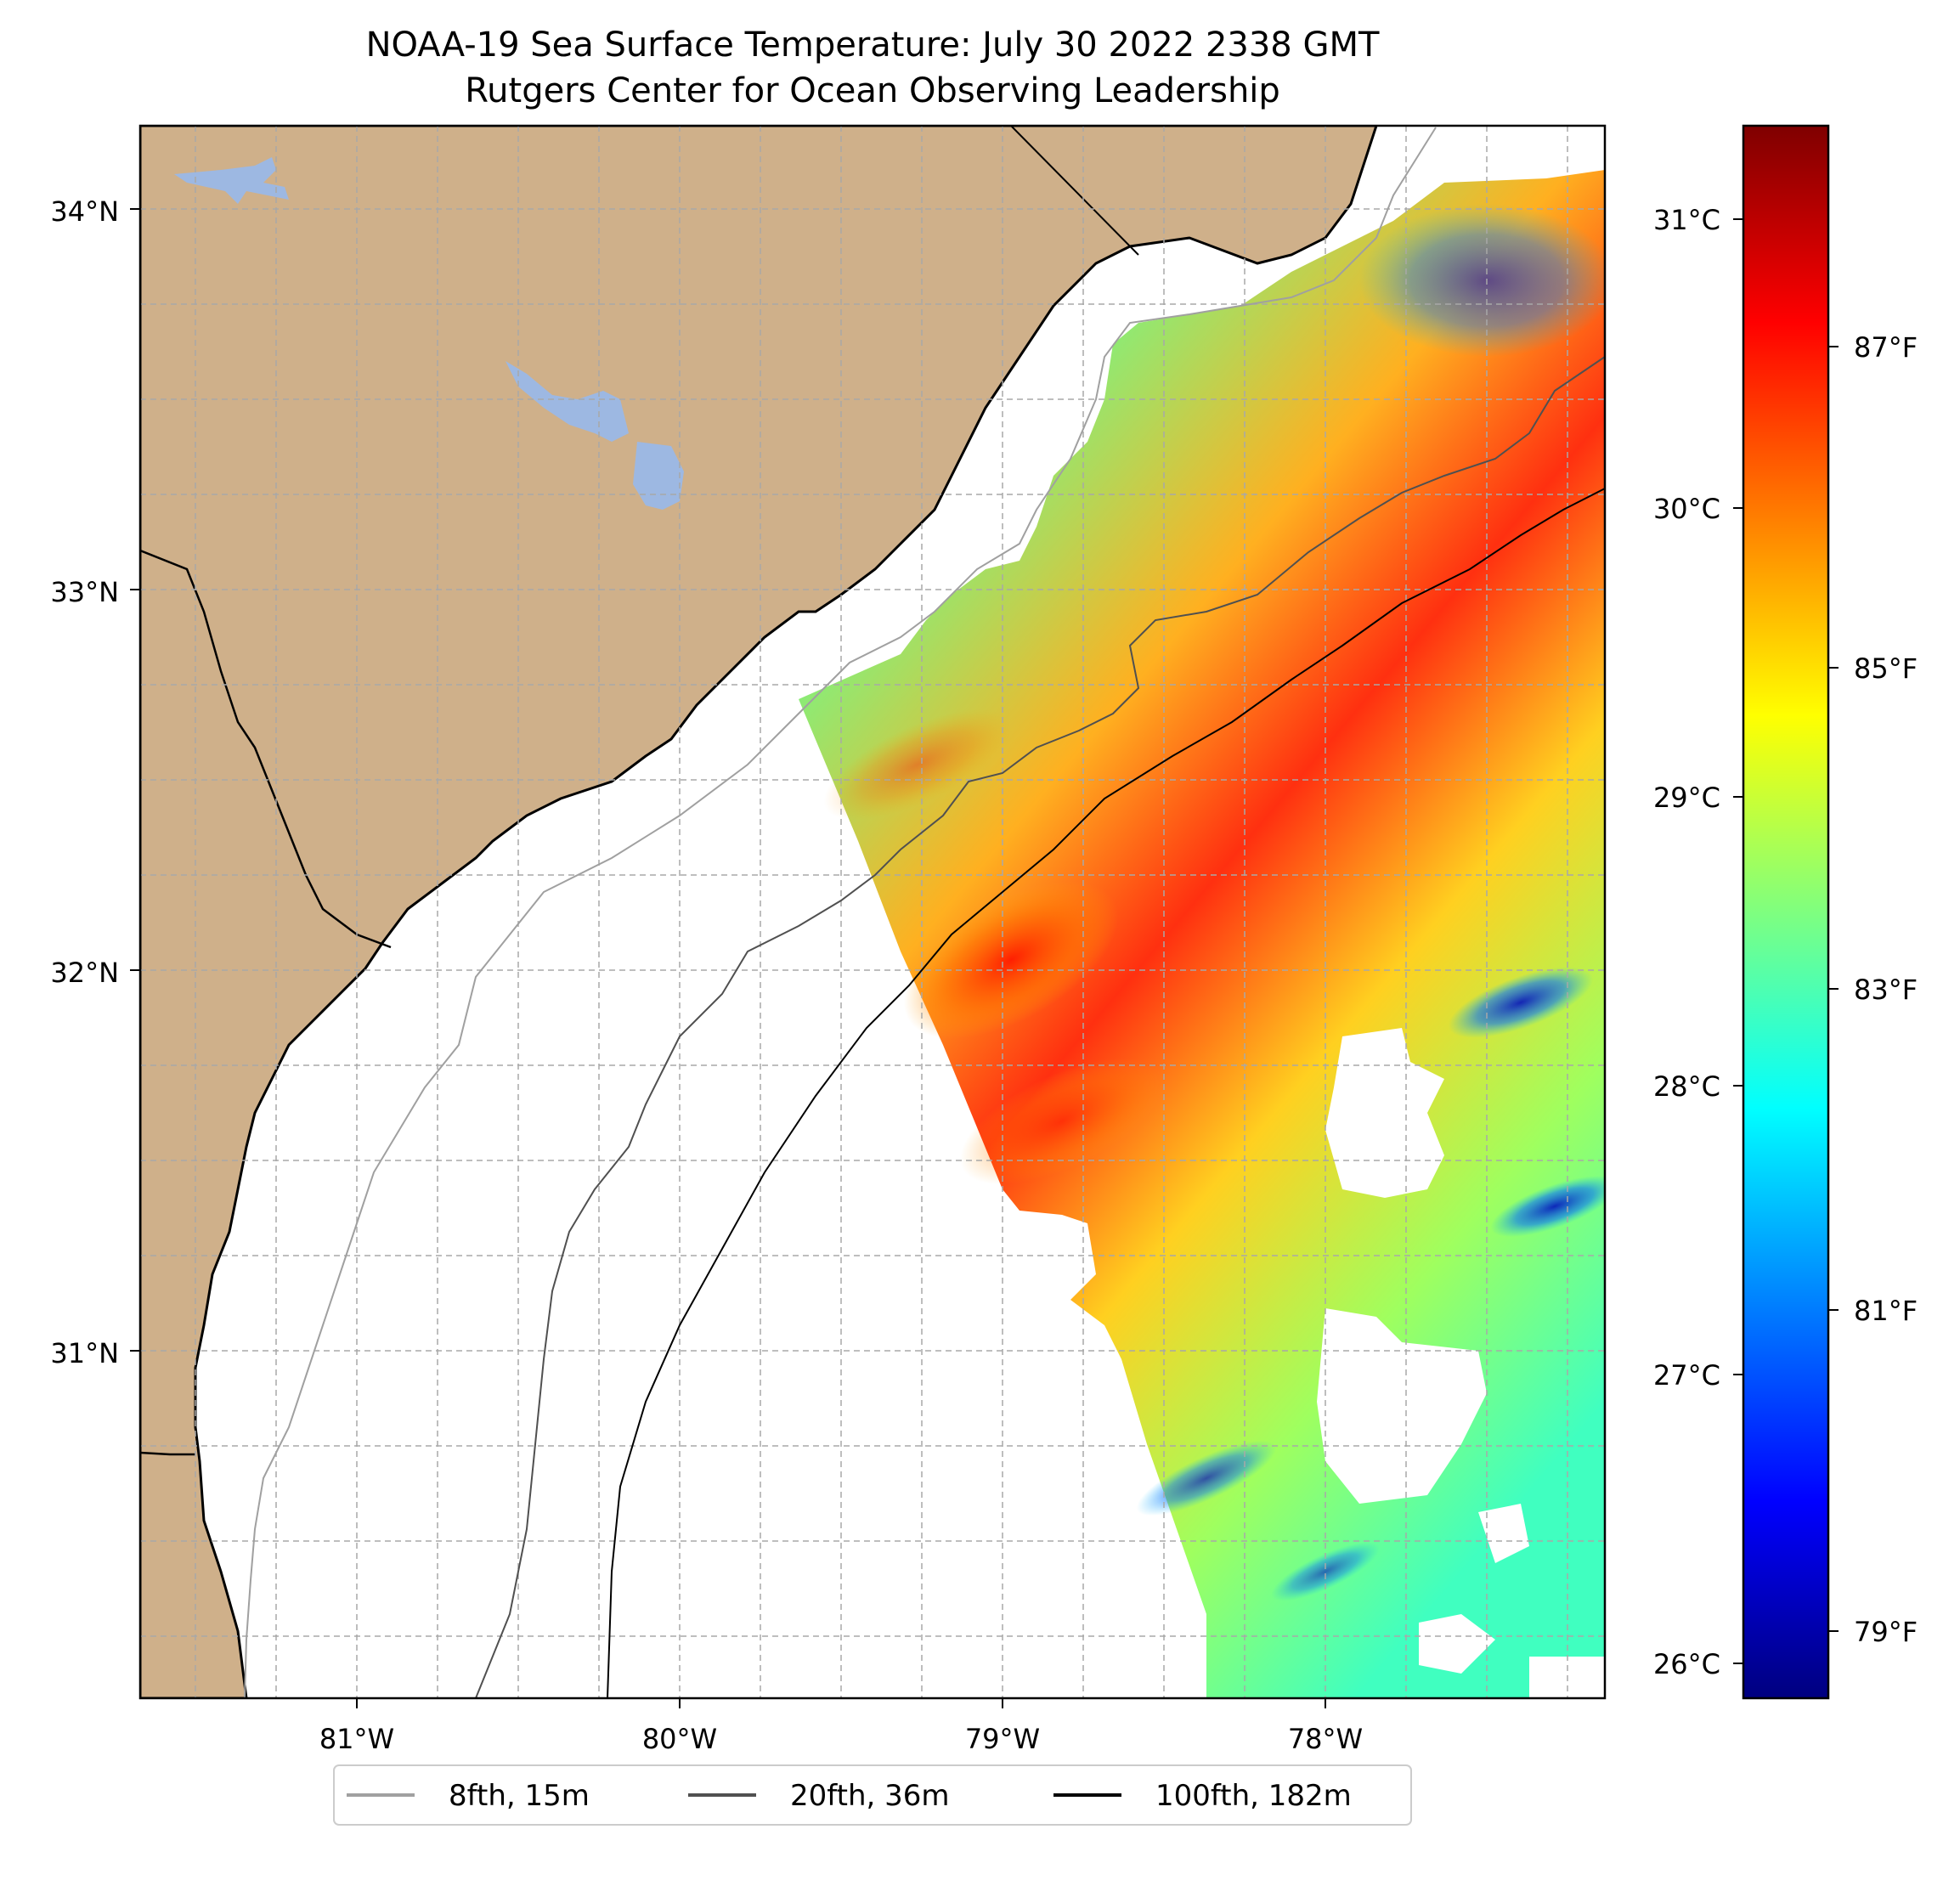 This screenshot has height=1880, width=1960. I want to click on legend-box, so click(873, 1795).